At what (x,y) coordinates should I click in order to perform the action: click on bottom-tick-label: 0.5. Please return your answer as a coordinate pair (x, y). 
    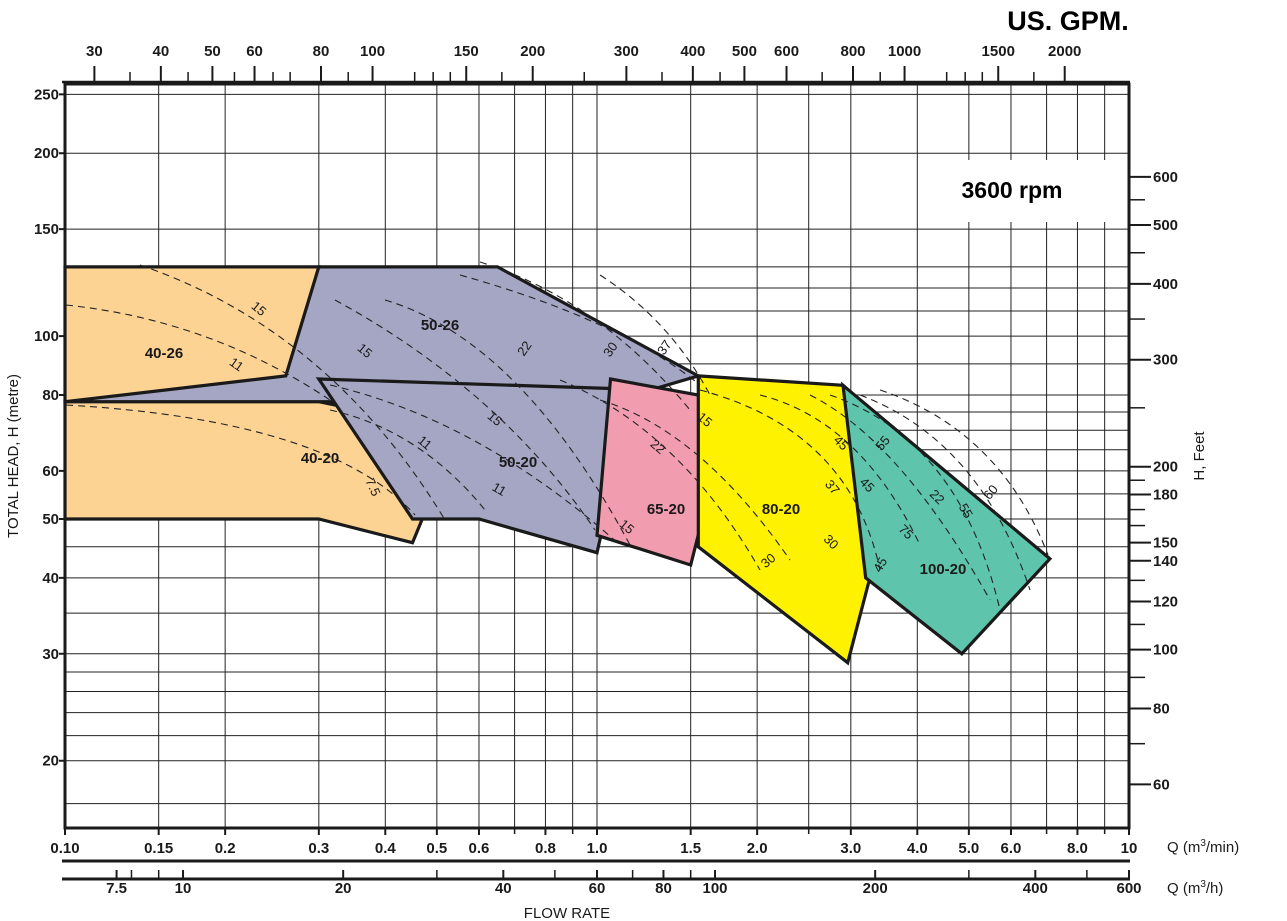
    Looking at the image, I should click on (436, 848).